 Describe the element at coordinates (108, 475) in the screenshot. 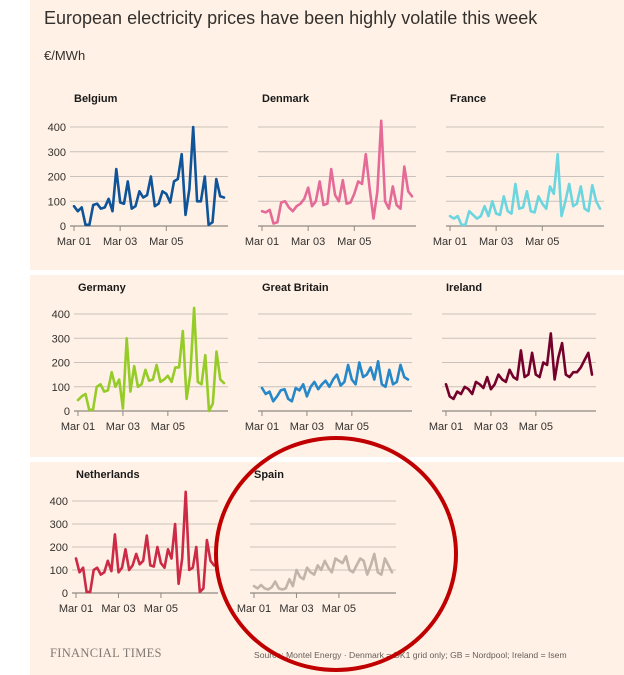

I see `chart-title-netherlands: Netherlands` at that location.